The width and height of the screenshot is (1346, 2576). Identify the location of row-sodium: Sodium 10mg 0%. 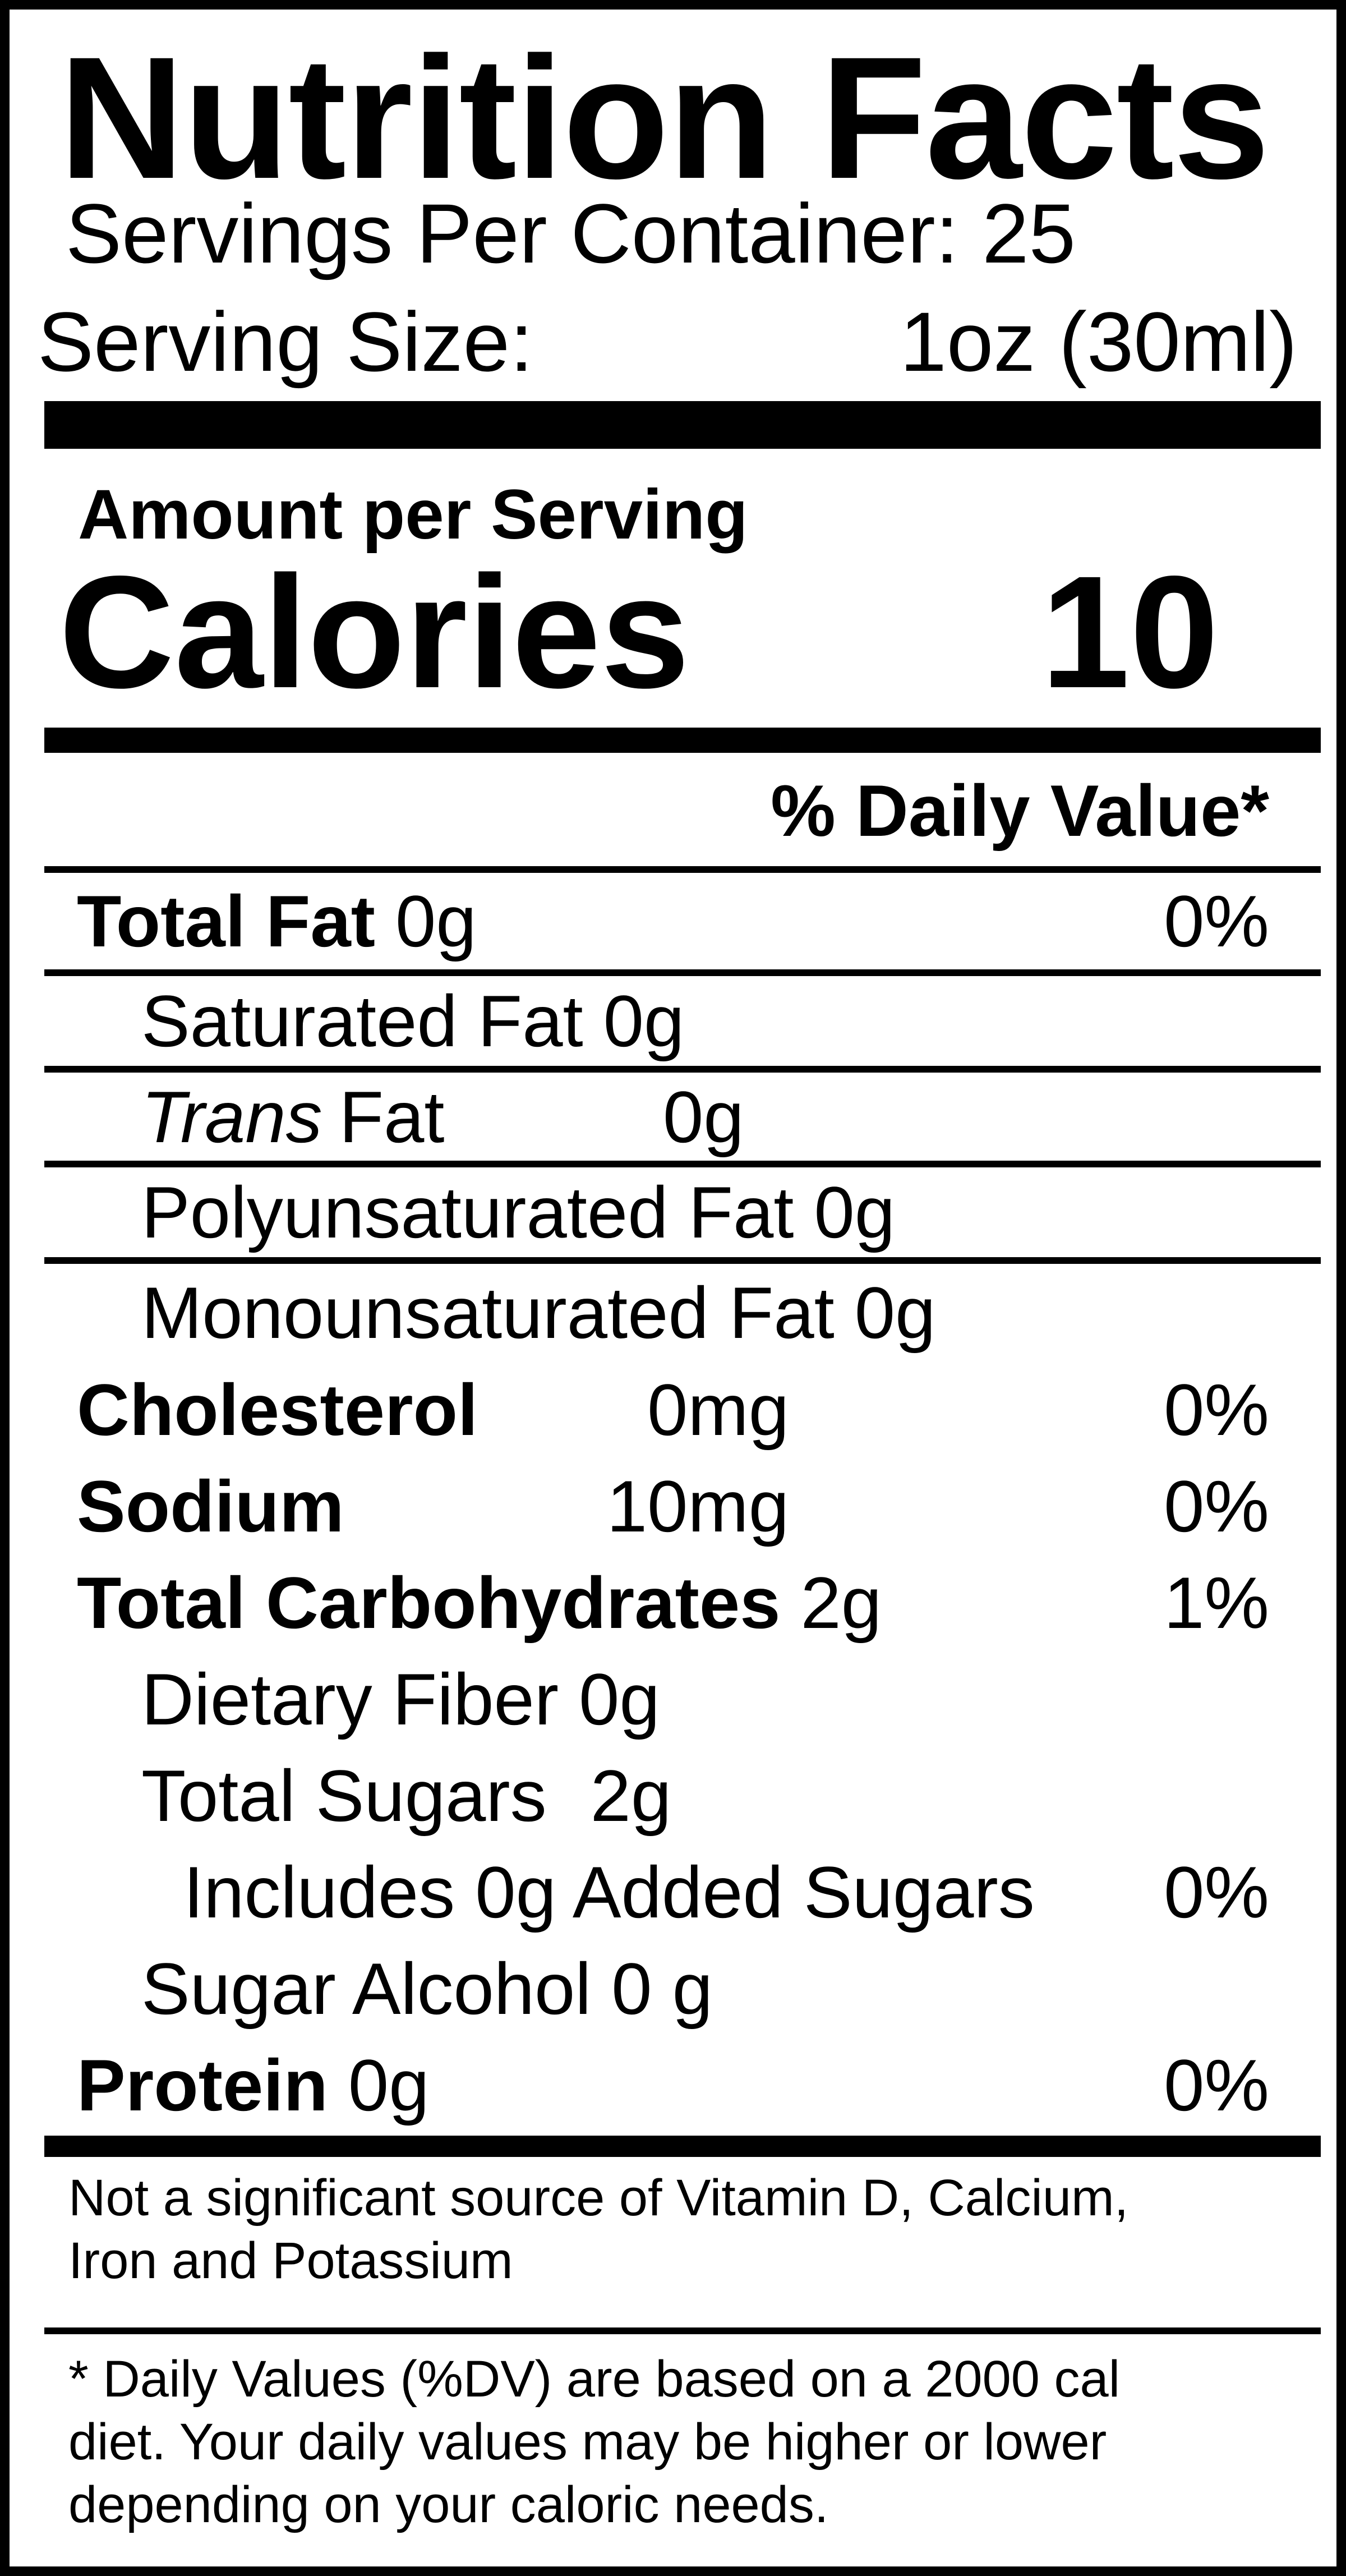
(673, 1506).